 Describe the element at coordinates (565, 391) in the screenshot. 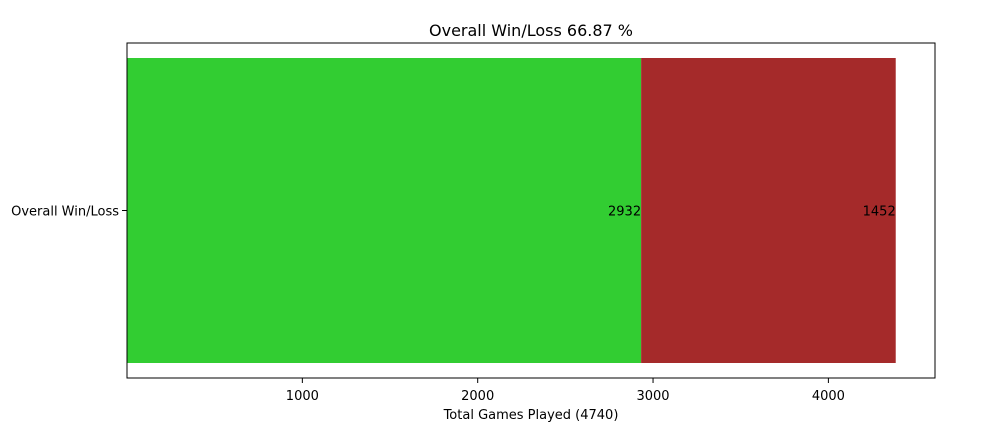

I see `x-axis-ticks: 1000 2000 3000 4000` at that location.